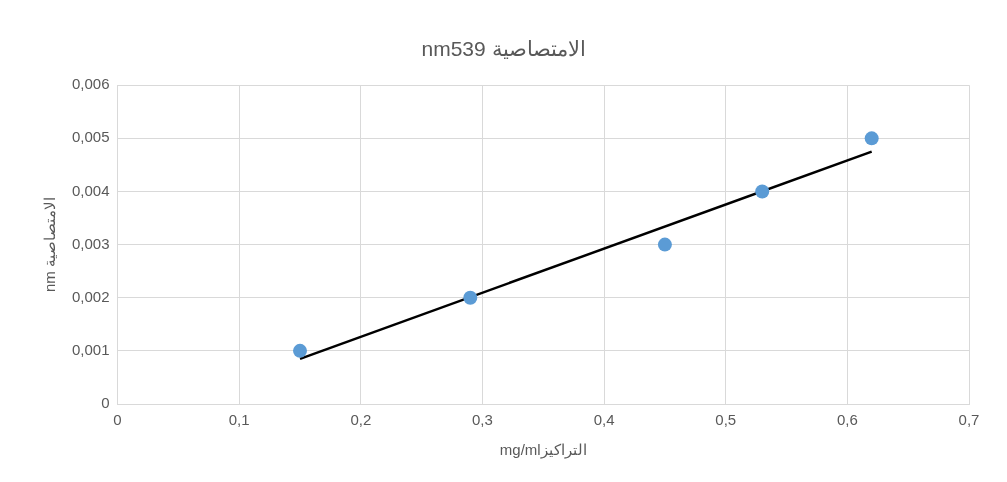  What do you see at coordinates (90, 137) in the screenshot?
I see `y-tick-label: 0,005` at bounding box center [90, 137].